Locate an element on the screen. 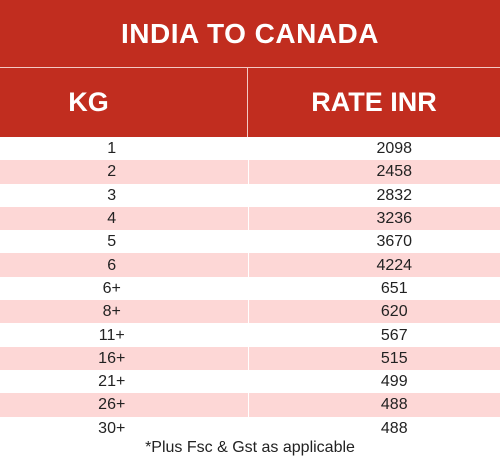 Image resolution: width=500 pixels, height=460 pixels. cell-kg: 6+ is located at coordinates (124, 288).